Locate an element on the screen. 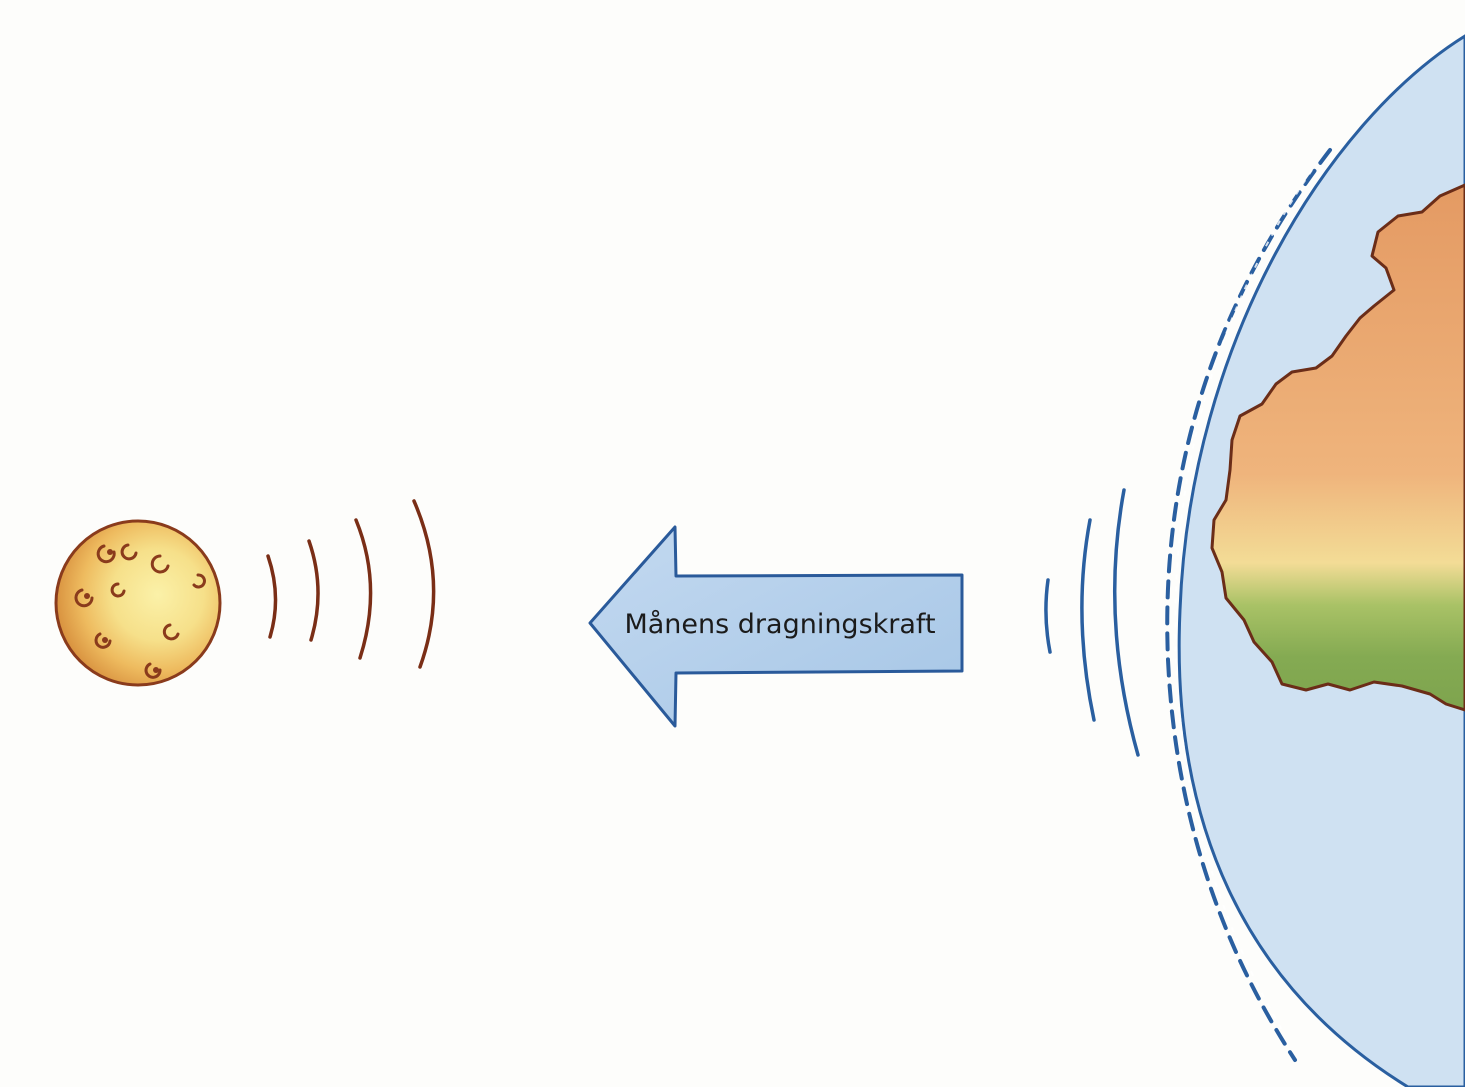  moon-crater-dots is located at coordinates (121, 611).